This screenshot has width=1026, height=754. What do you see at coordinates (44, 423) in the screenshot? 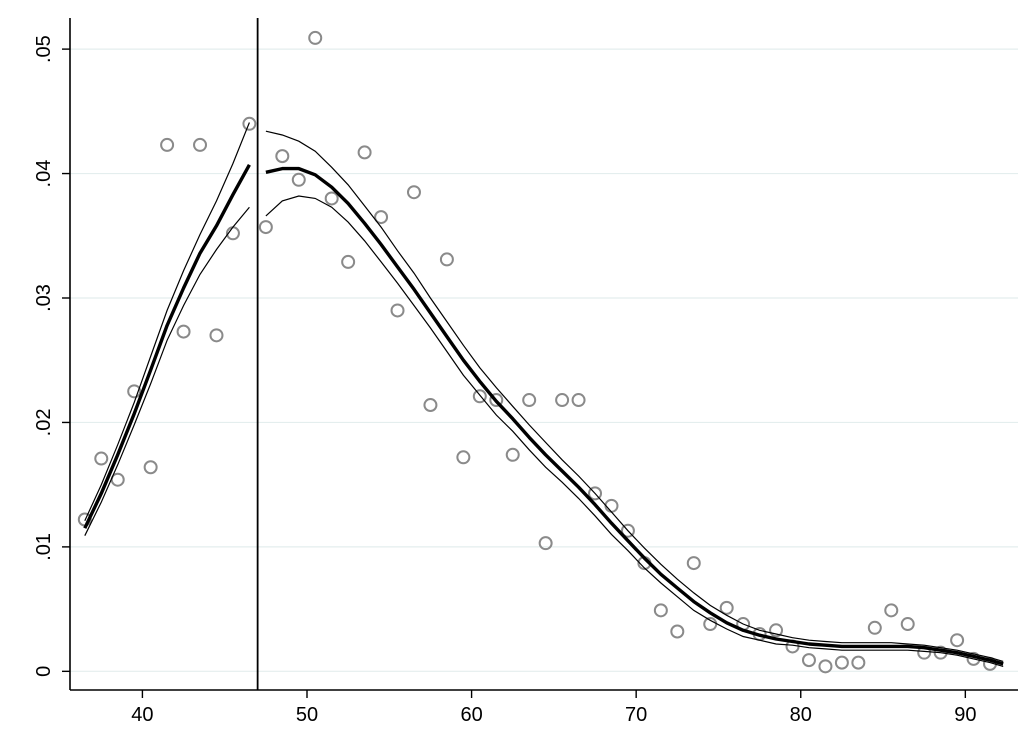
I see `y-tick-label-2: .02` at bounding box center [44, 423].